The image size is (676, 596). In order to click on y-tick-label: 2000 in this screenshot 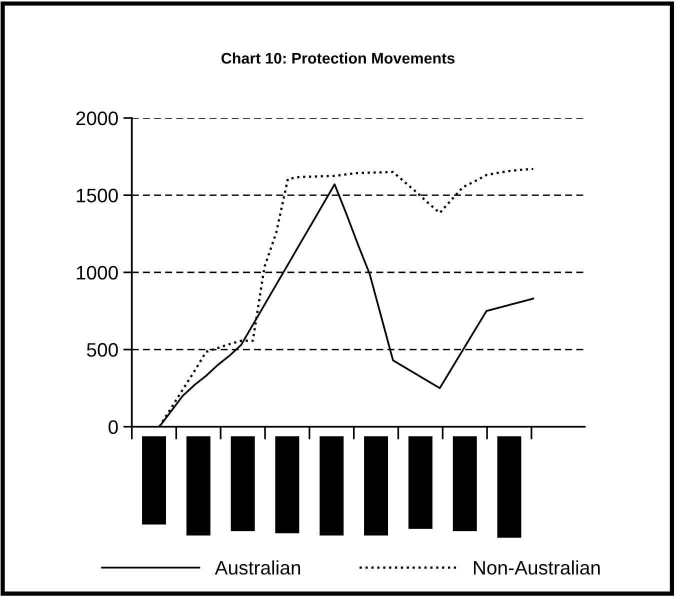, I will do `click(97, 118)`.